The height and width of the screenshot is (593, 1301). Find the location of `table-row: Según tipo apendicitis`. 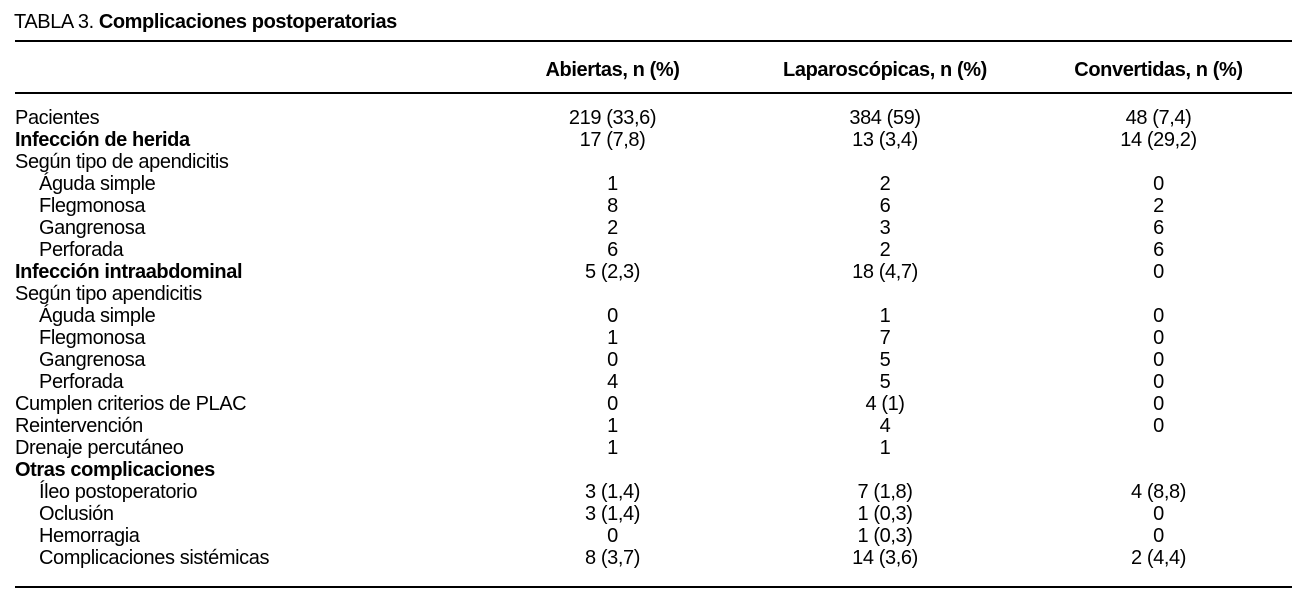

table-row: Según tipo apendicitis is located at coordinates (653, 294).